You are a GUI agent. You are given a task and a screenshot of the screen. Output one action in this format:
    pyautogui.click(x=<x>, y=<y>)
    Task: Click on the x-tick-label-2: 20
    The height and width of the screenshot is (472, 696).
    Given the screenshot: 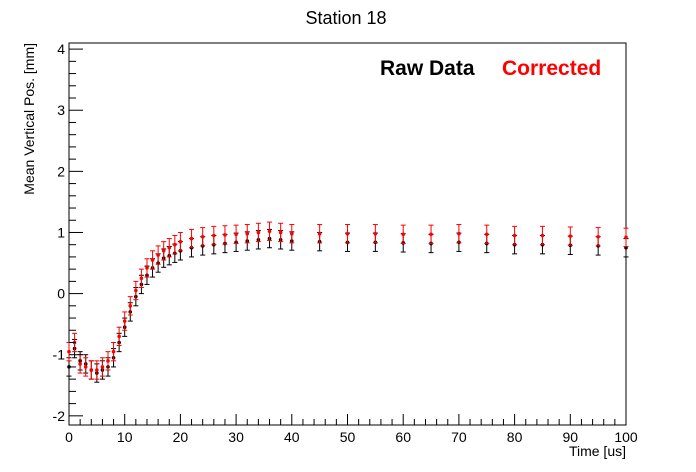 What is the action you would take?
    pyautogui.click(x=181, y=437)
    